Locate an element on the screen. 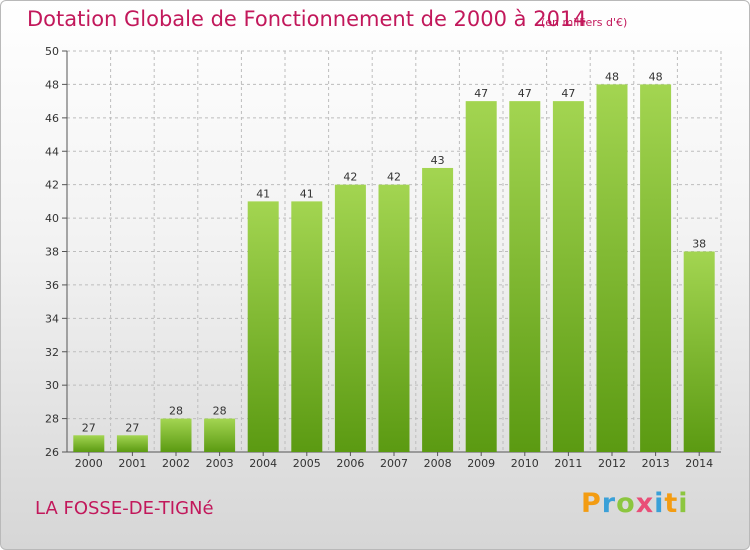  logo-letter: r is located at coordinates (609, 503).